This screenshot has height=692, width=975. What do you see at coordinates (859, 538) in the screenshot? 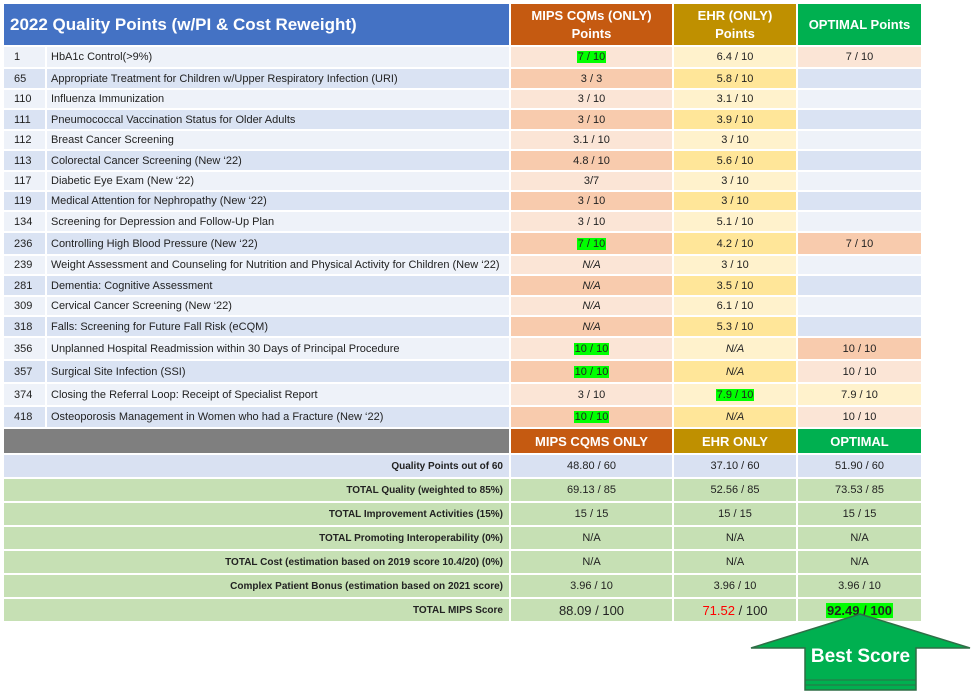
I see `total-optimal-value: N/A` at bounding box center [859, 538].